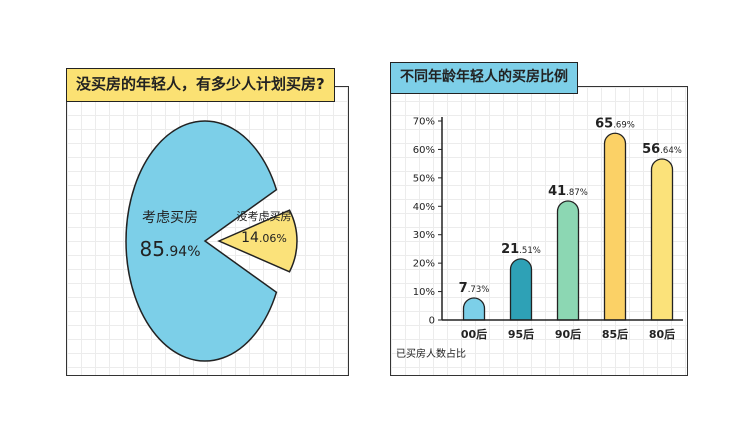 Image resolution: width=740 pixels, height=425 pixels. I want to click on x-axis: 00后 95后 90后 85后 80后, so click(562, 330).